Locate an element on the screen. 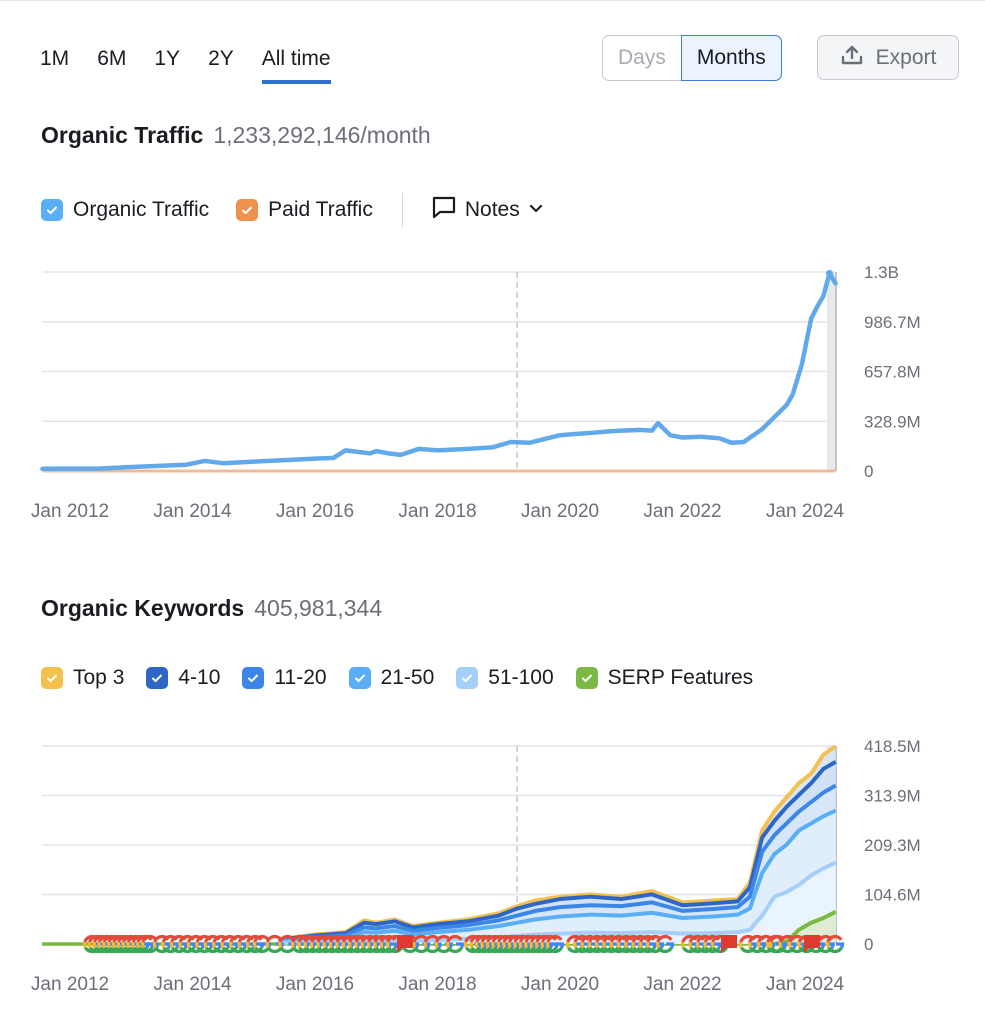  legend-item: 4-10 is located at coordinates (183, 678).